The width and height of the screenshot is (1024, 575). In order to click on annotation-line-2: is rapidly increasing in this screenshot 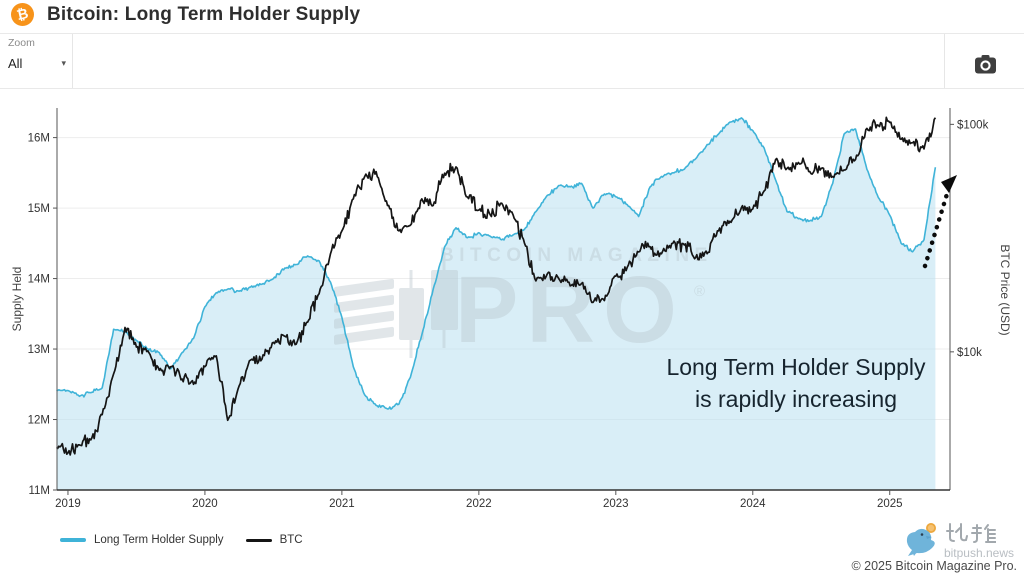, I will do `click(796, 399)`.